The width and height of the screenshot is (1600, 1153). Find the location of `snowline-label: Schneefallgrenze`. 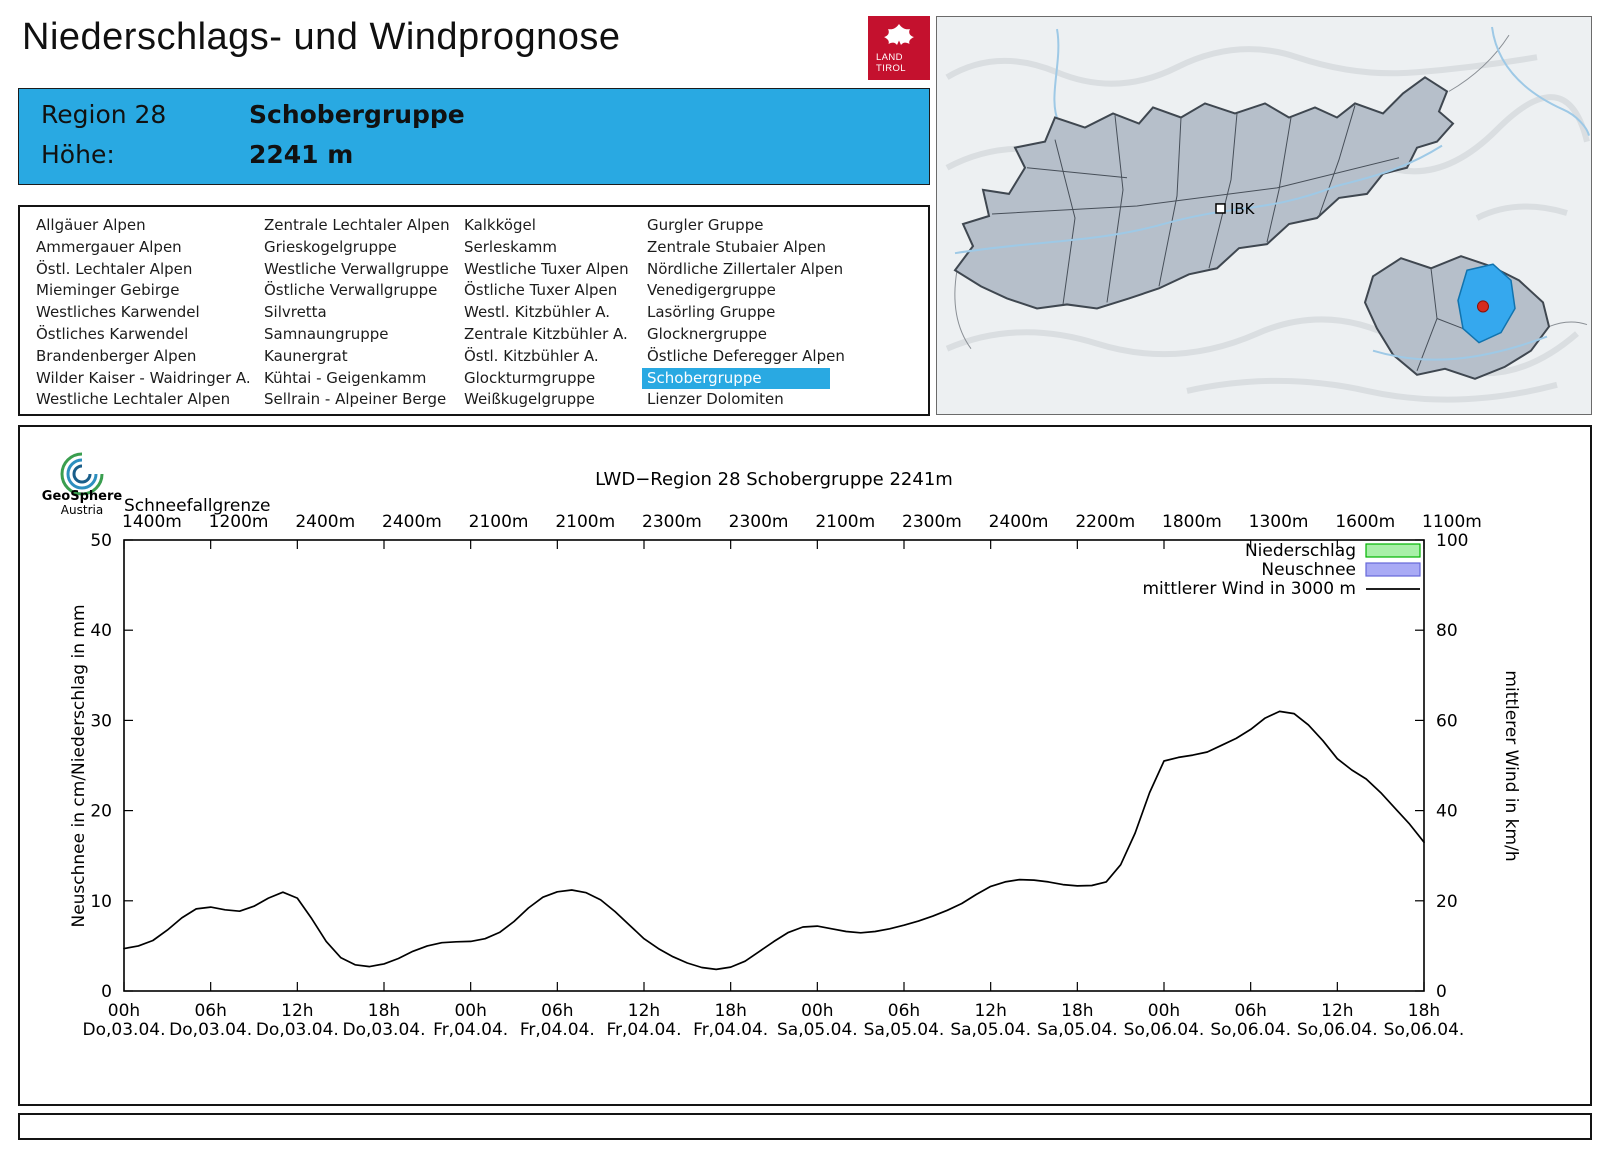

snowline-label: Schneefallgrenze is located at coordinates (197, 506).